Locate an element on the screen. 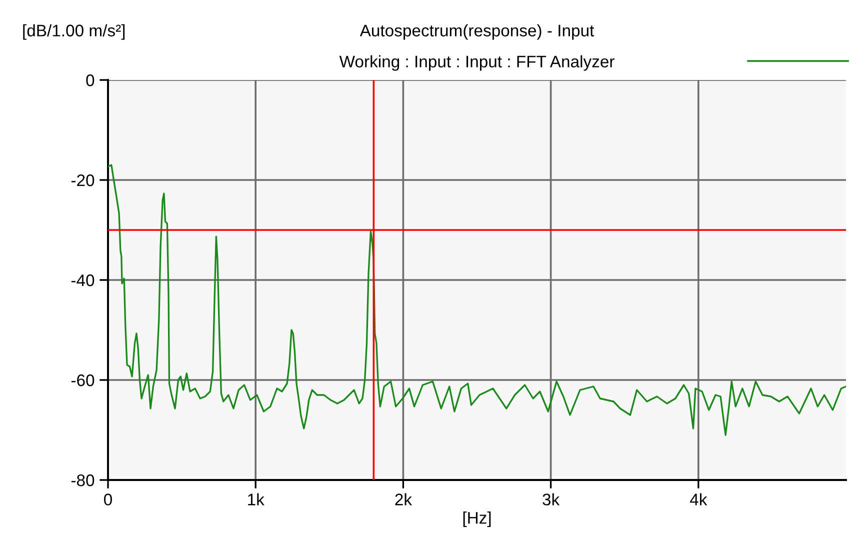 Image resolution: width=860 pixels, height=552 pixels. x-axis-title: [Hz] is located at coordinates (477, 520).